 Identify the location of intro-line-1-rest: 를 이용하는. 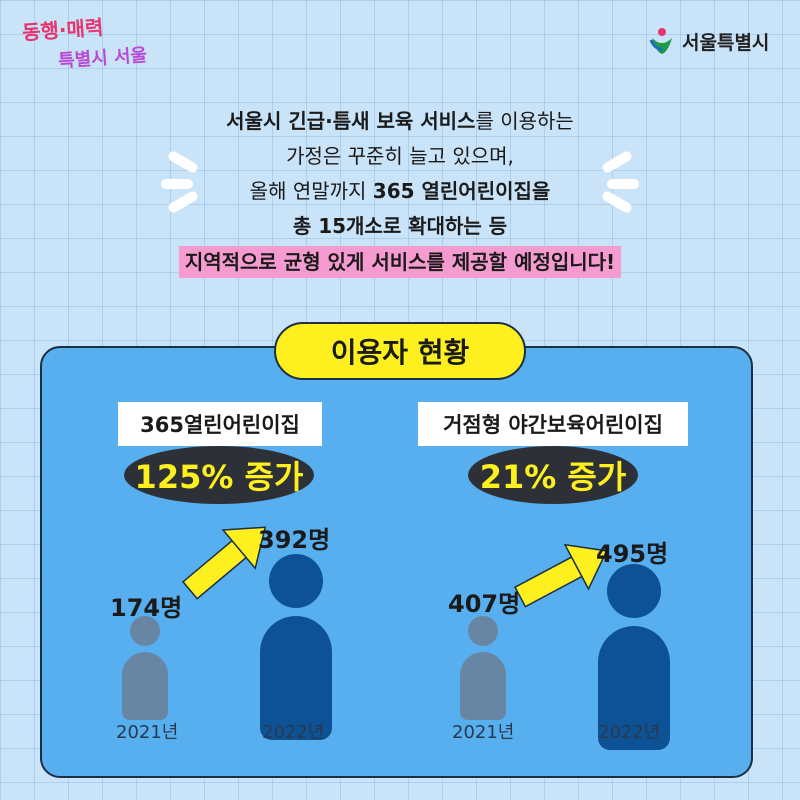
(524, 121).